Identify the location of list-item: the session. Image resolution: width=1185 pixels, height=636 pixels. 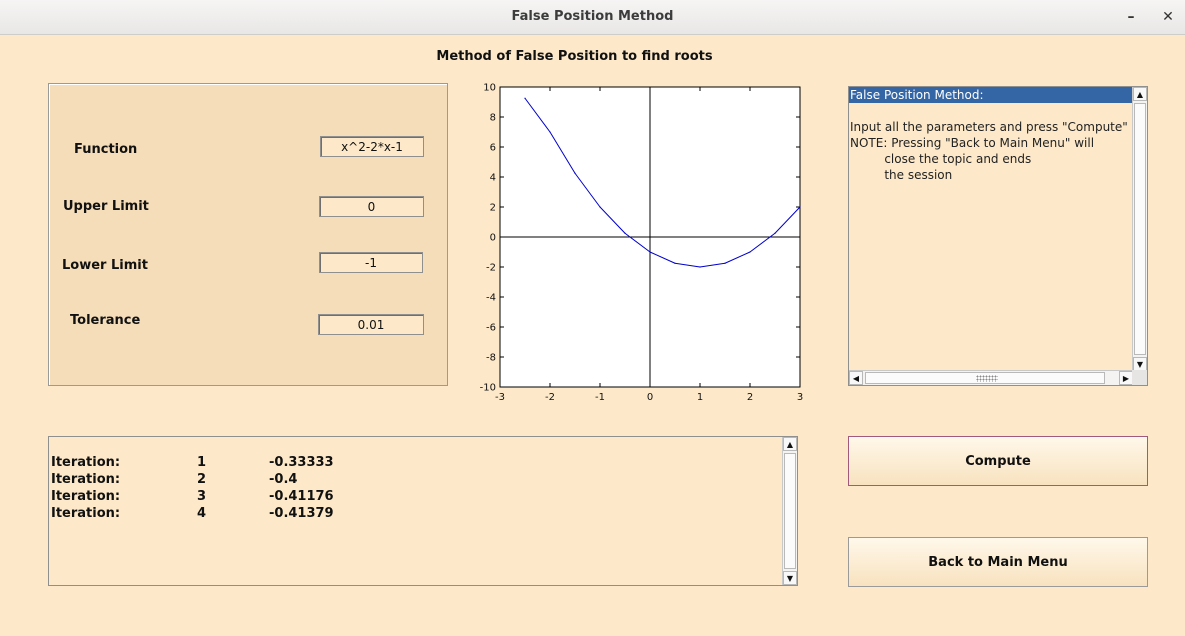
(901, 175).